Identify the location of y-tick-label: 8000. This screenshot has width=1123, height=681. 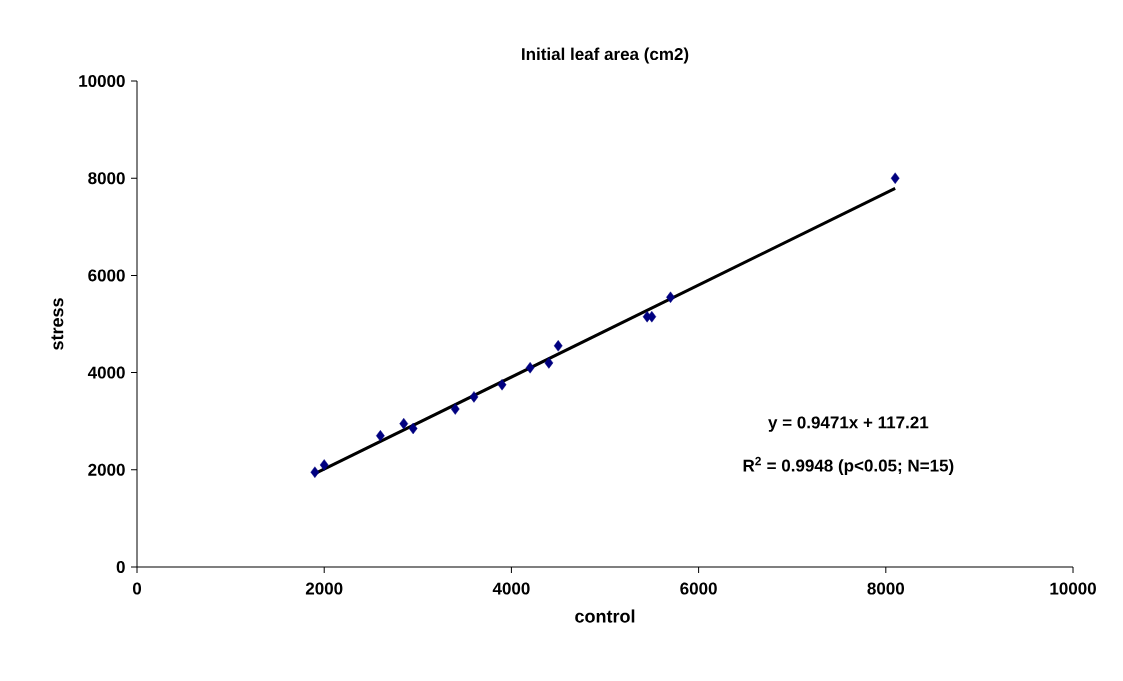
(106, 178).